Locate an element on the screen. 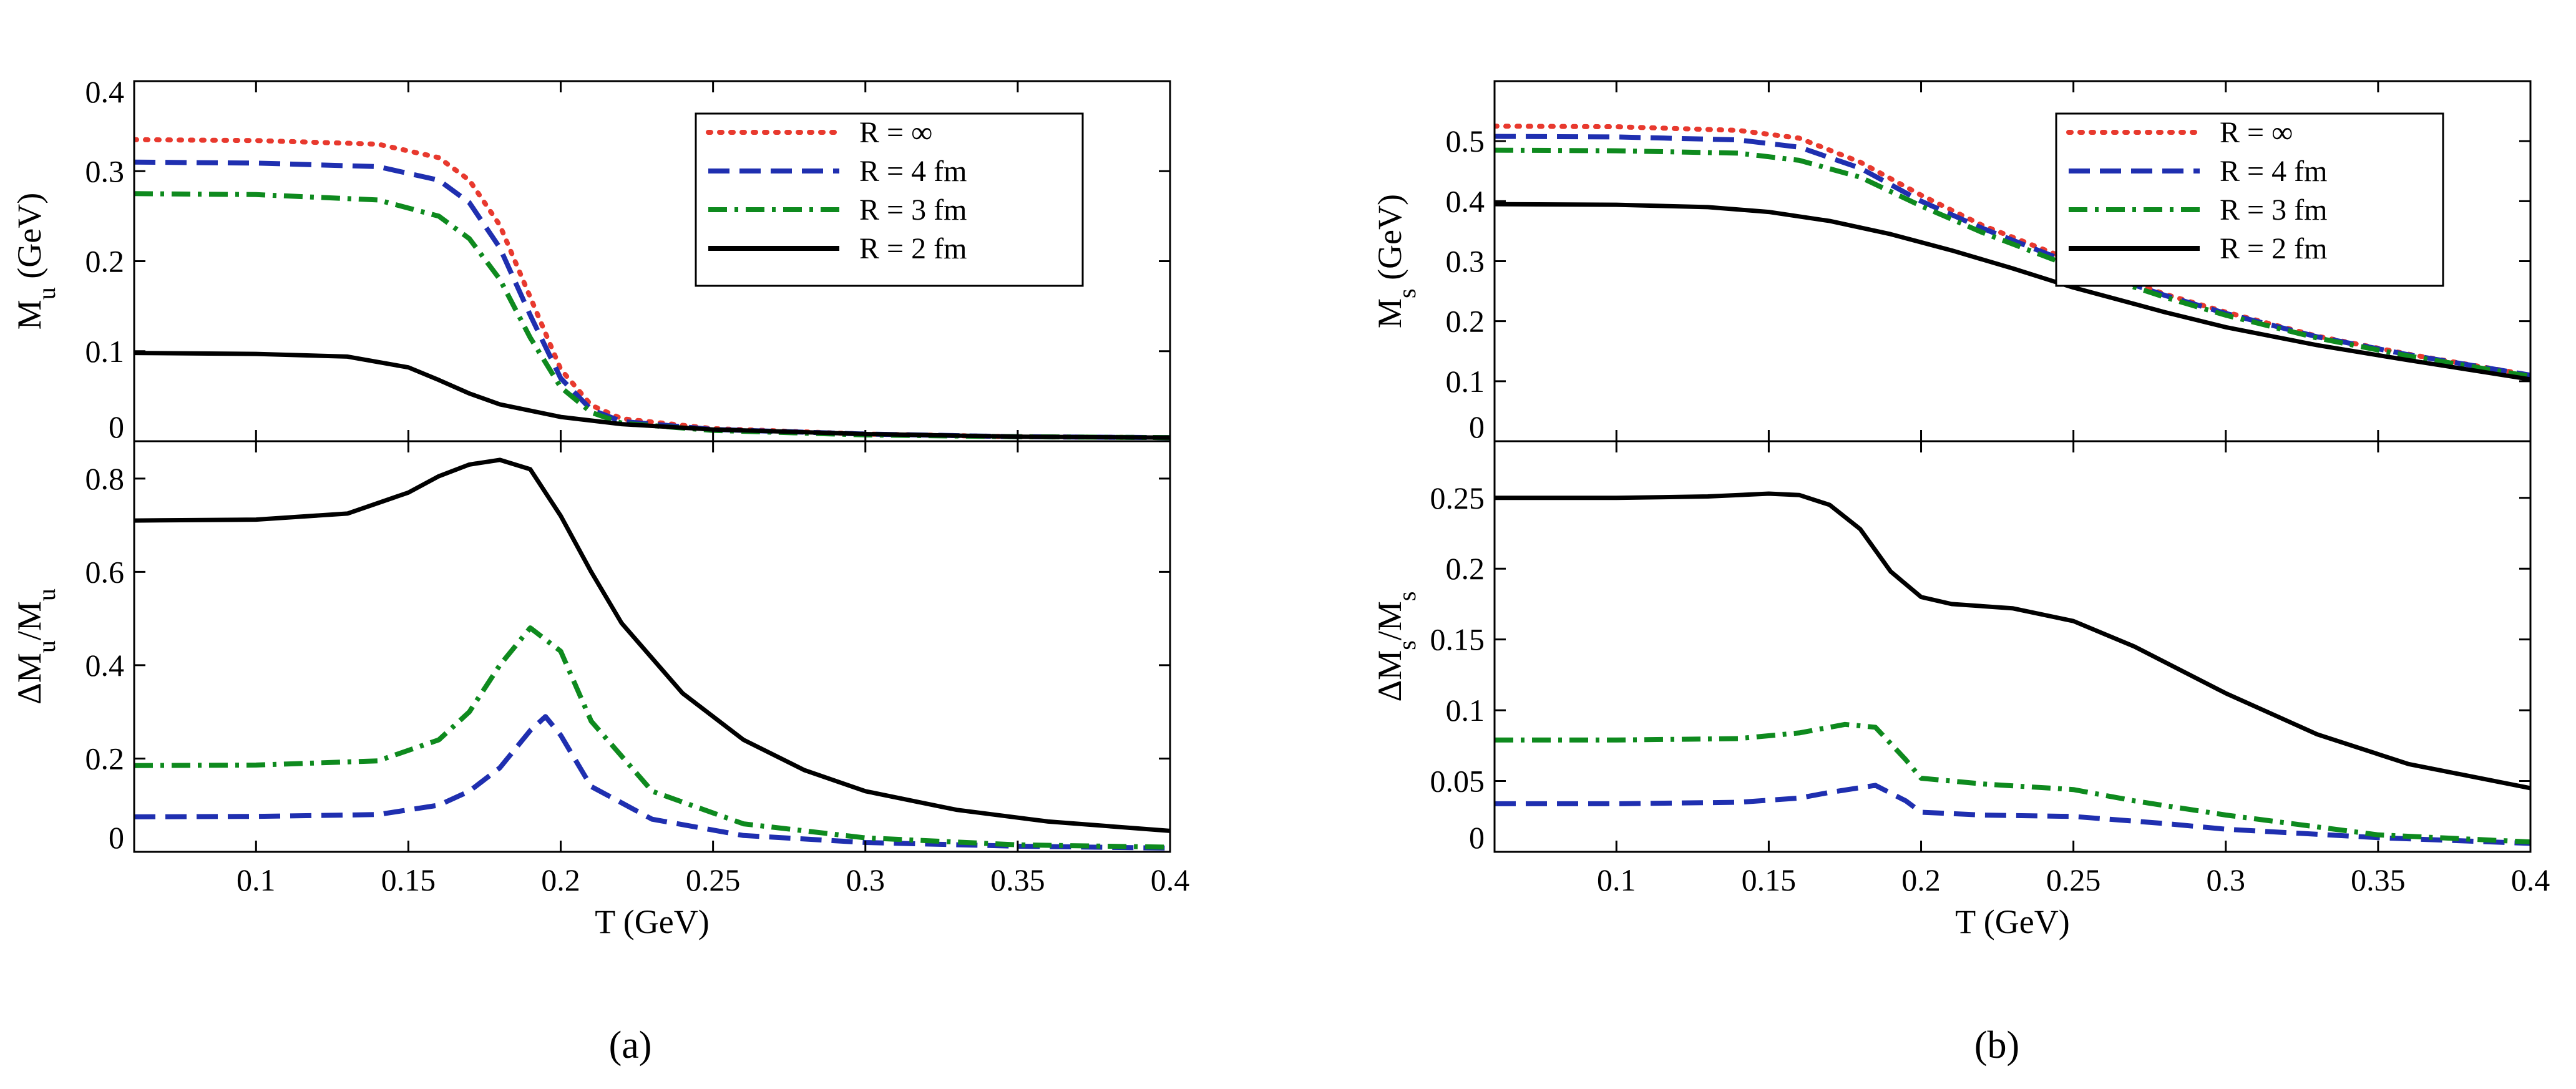 The image size is (2576, 1089). caption-b: (b) is located at coordinates (1996, 1045).